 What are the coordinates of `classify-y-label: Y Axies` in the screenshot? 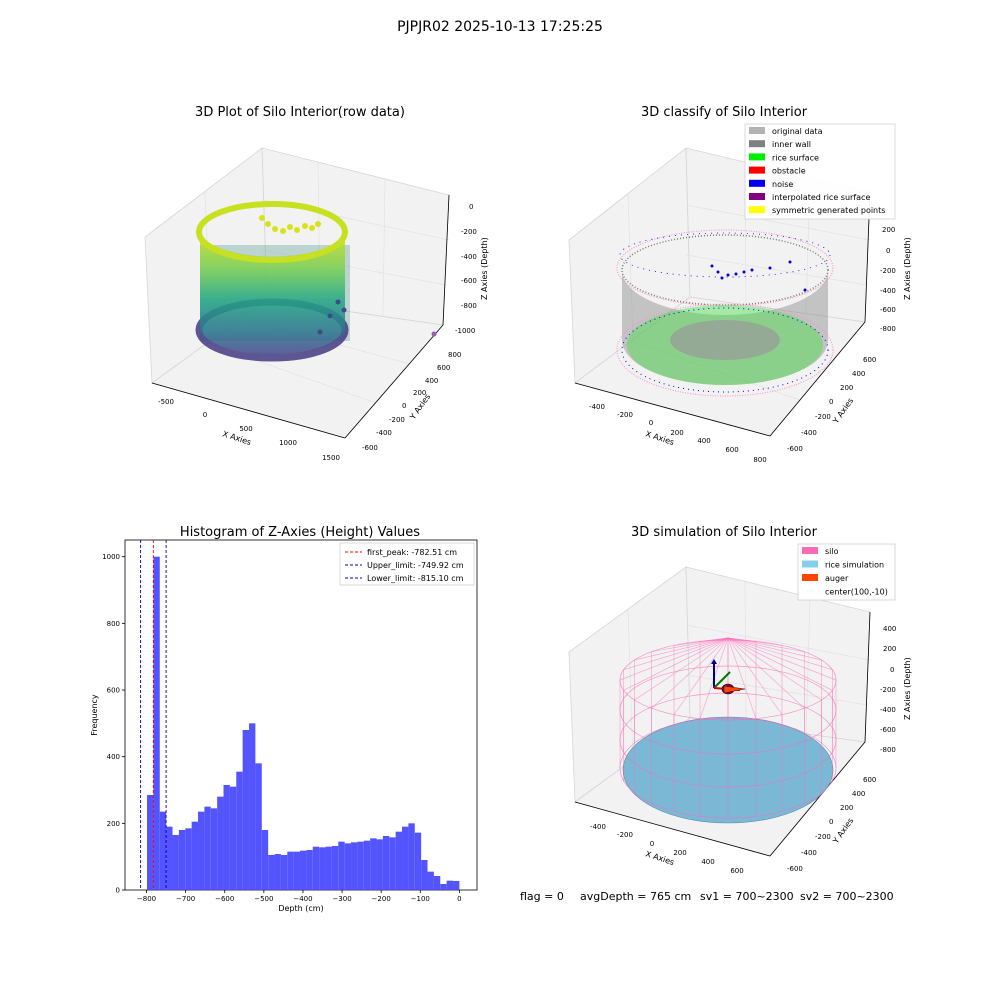 It's located at (843, 411).